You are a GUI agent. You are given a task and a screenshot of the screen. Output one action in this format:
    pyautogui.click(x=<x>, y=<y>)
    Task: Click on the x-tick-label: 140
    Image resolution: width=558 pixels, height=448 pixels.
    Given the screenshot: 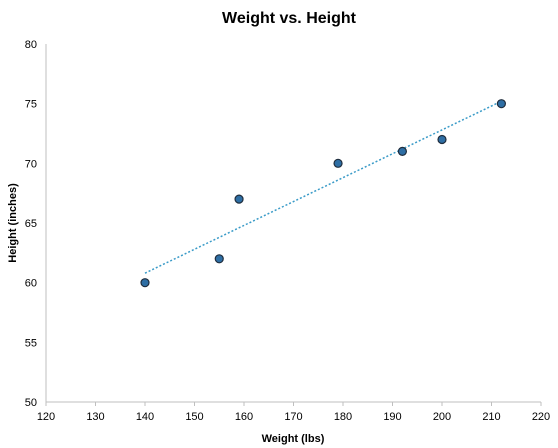 What is the action you would take?
    pyautogui.click(x=145, y=417)
    